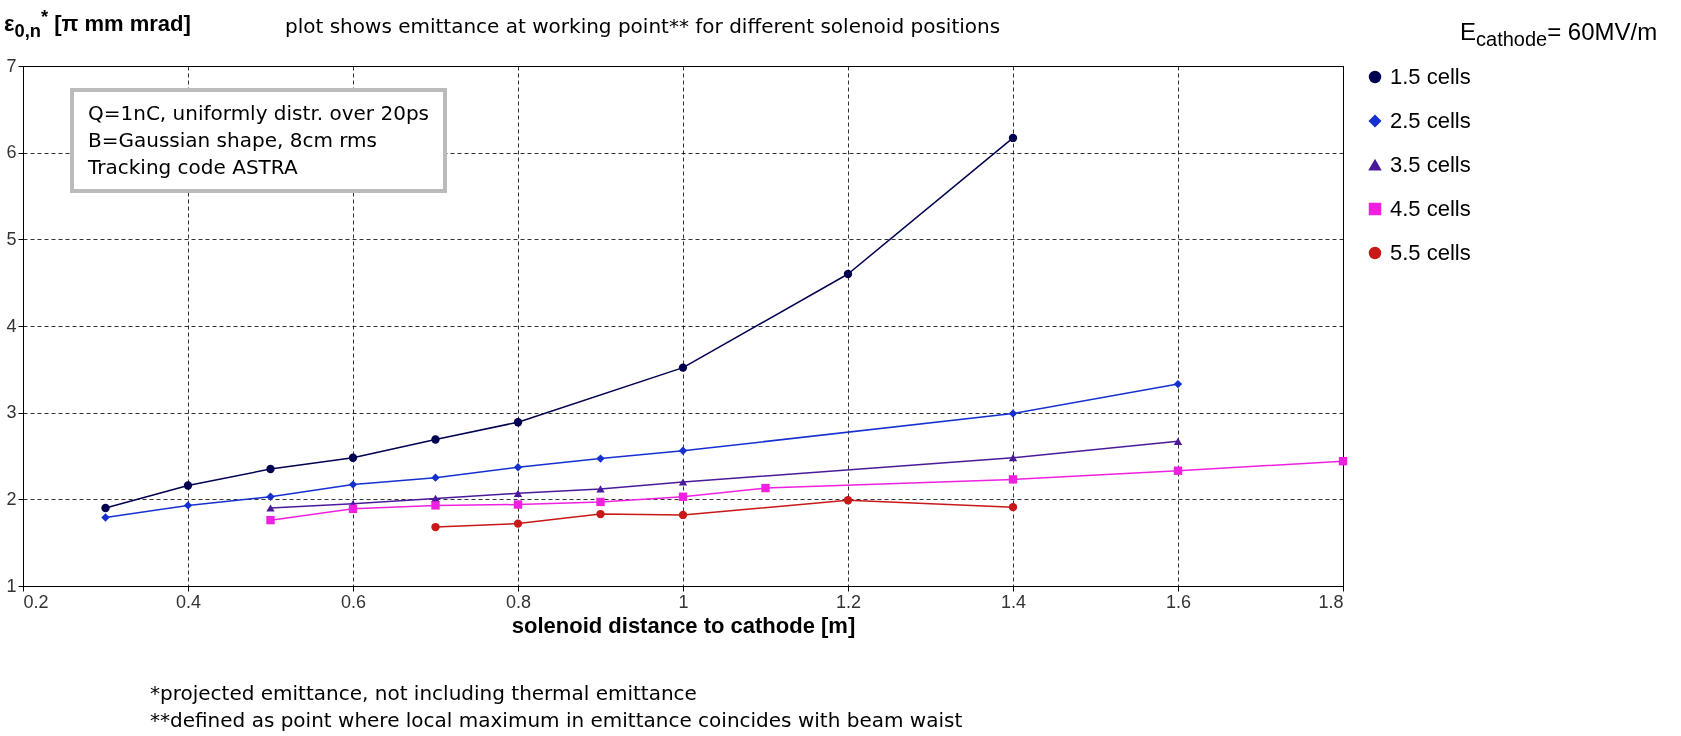 The height and width of the screenshot is (736, 1681). What do you see at coordinates (643, 26) in the screenshot?
I see `chart-title: plot shows emittance at working point** for different solenoid positions` at bounding box center [643, 26].